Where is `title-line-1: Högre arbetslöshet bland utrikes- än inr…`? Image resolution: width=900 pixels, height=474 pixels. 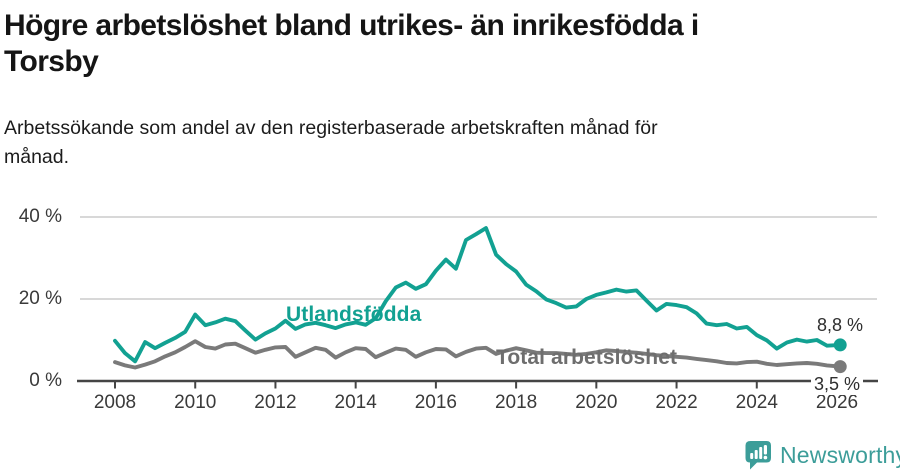 title-line-1: Högre arbetslöshet bland utrikes- än inr… is located at coordinates (351, 25).